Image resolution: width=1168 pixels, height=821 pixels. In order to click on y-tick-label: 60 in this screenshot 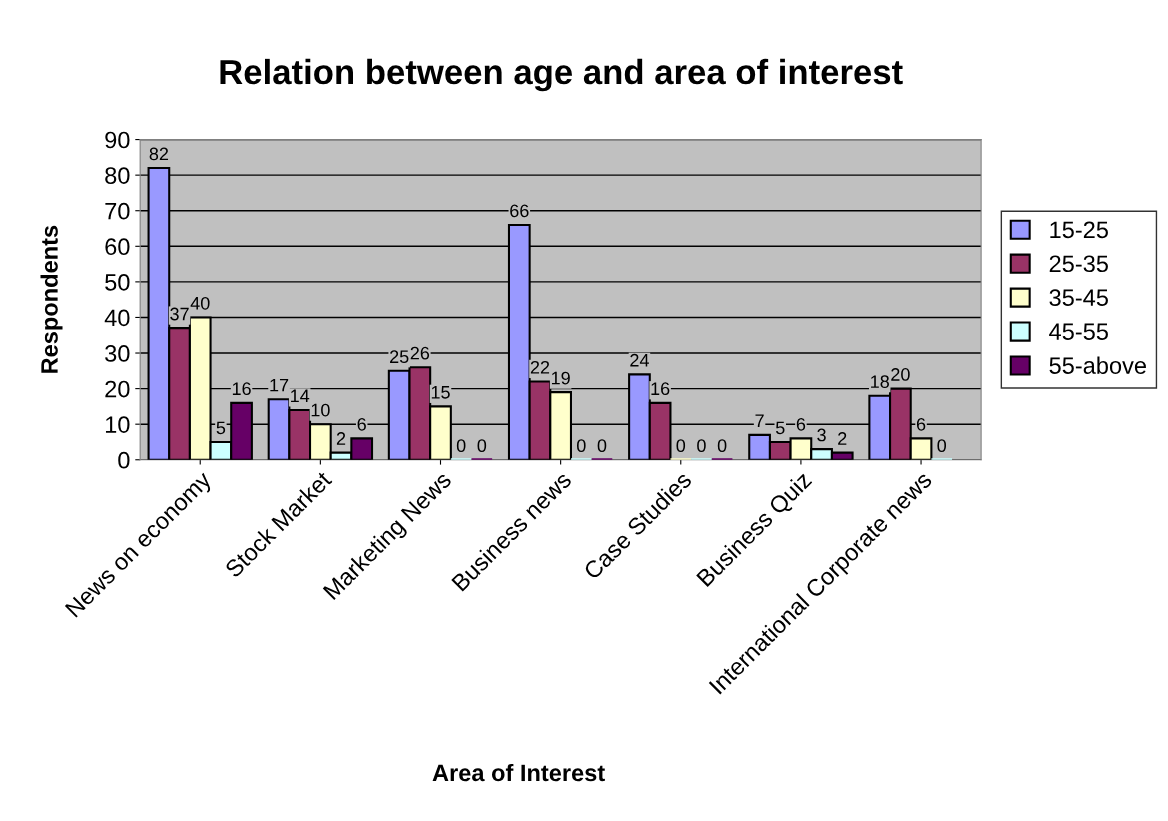, I will do `click(117, 247)`.